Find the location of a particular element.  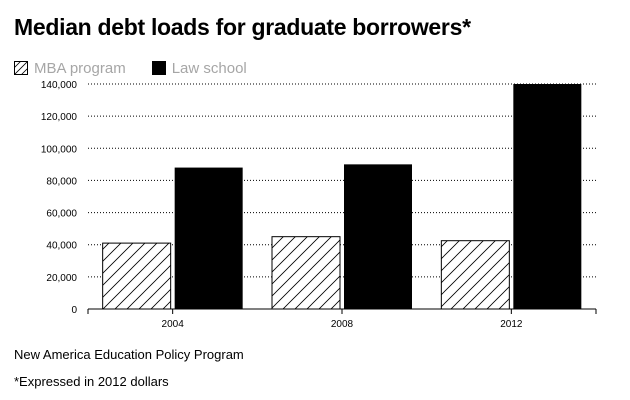

legend-item-mba: MBA program is located at coordinates (70, 68).